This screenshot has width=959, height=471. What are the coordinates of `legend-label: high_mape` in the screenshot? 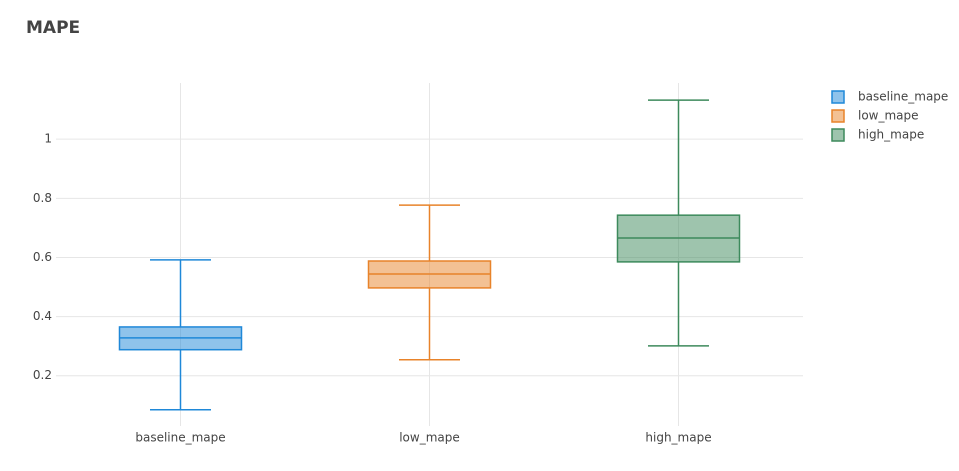 It's located at (891, 135).